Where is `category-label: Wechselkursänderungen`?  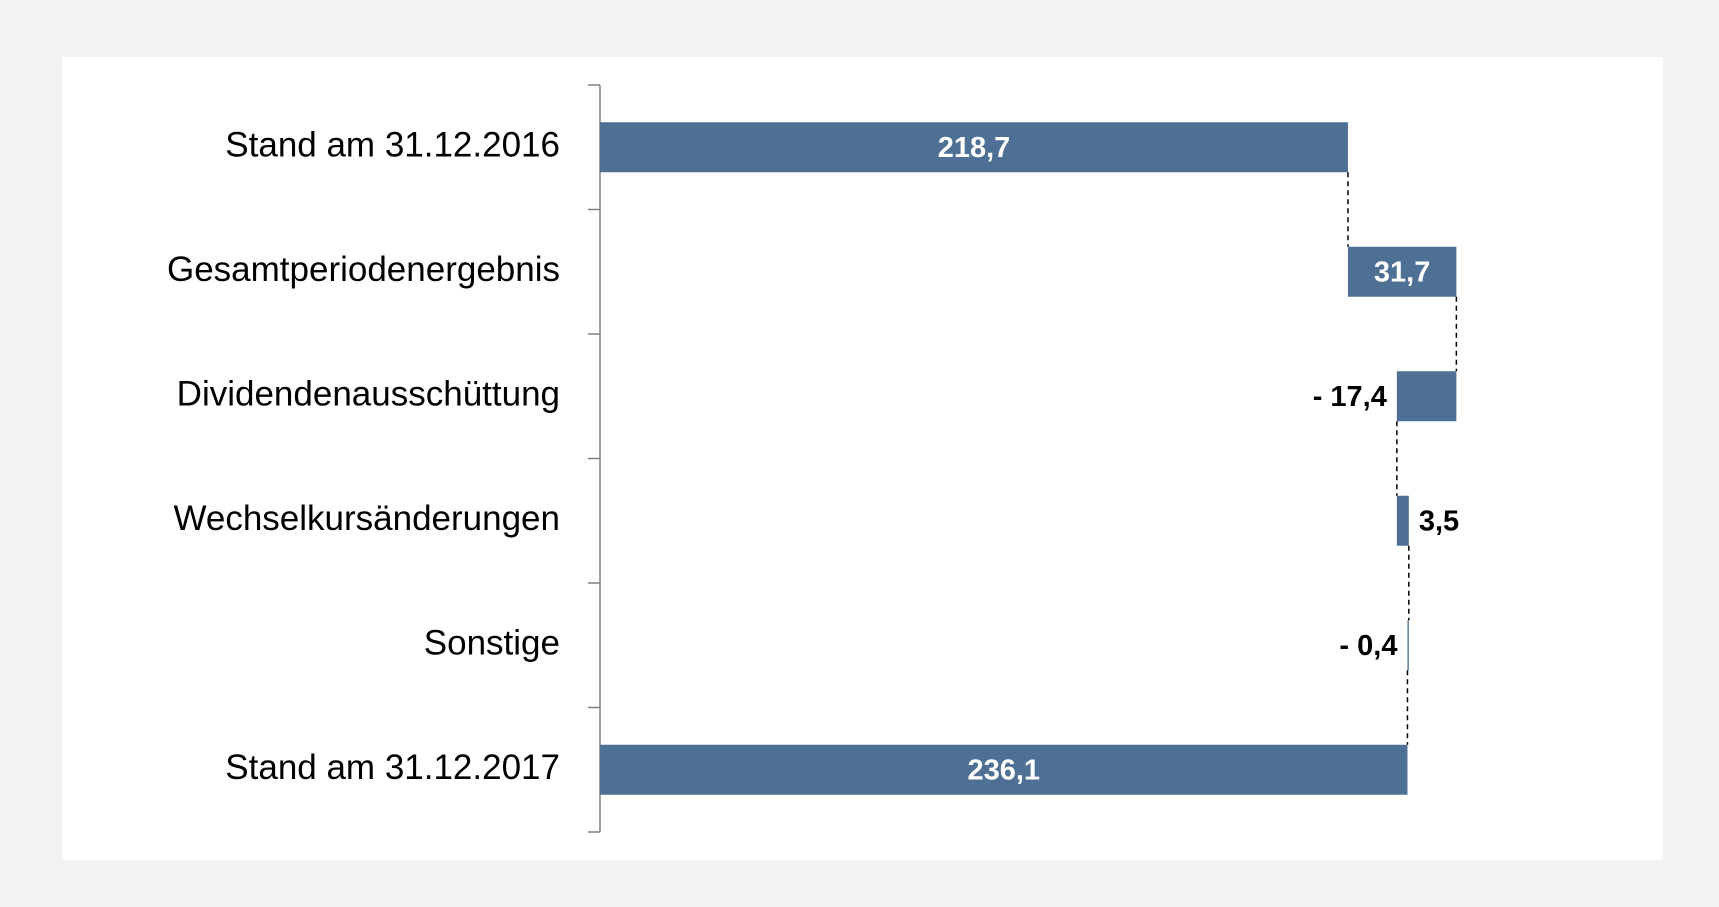
category-label: Wechselkursänderungen is located at coordinates (366, 518).